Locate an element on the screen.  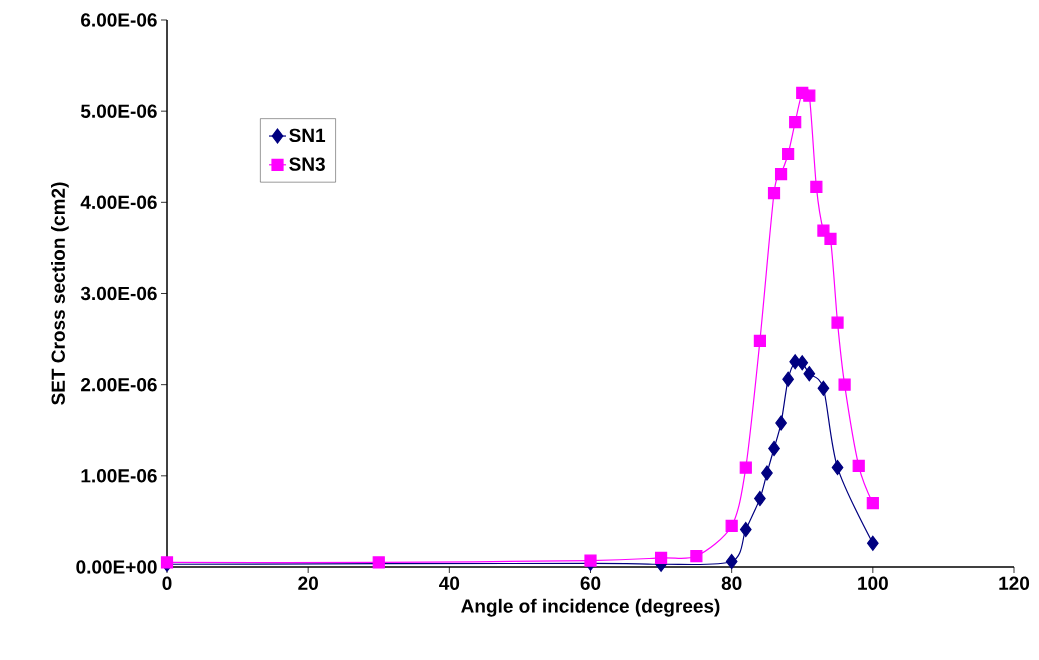
y-axis-title: SET Cross section (cm2) is located at coordinates (60, 293).